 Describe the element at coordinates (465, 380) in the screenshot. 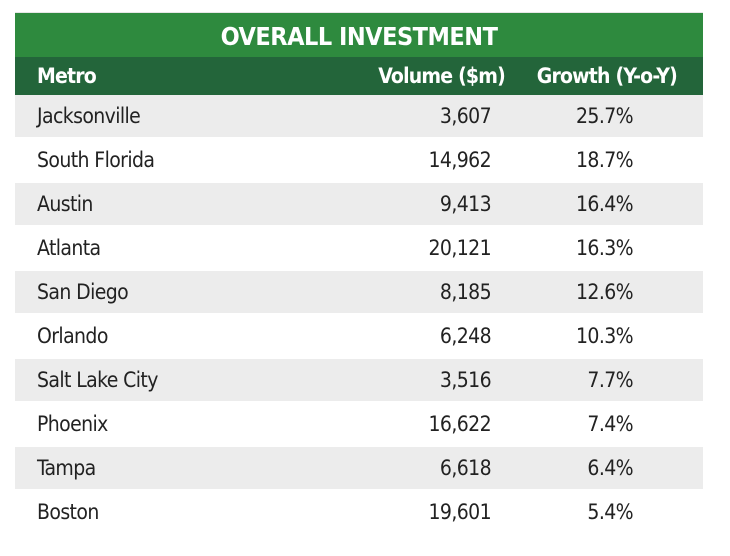

I see `cell-volume: 3,516` at that location.